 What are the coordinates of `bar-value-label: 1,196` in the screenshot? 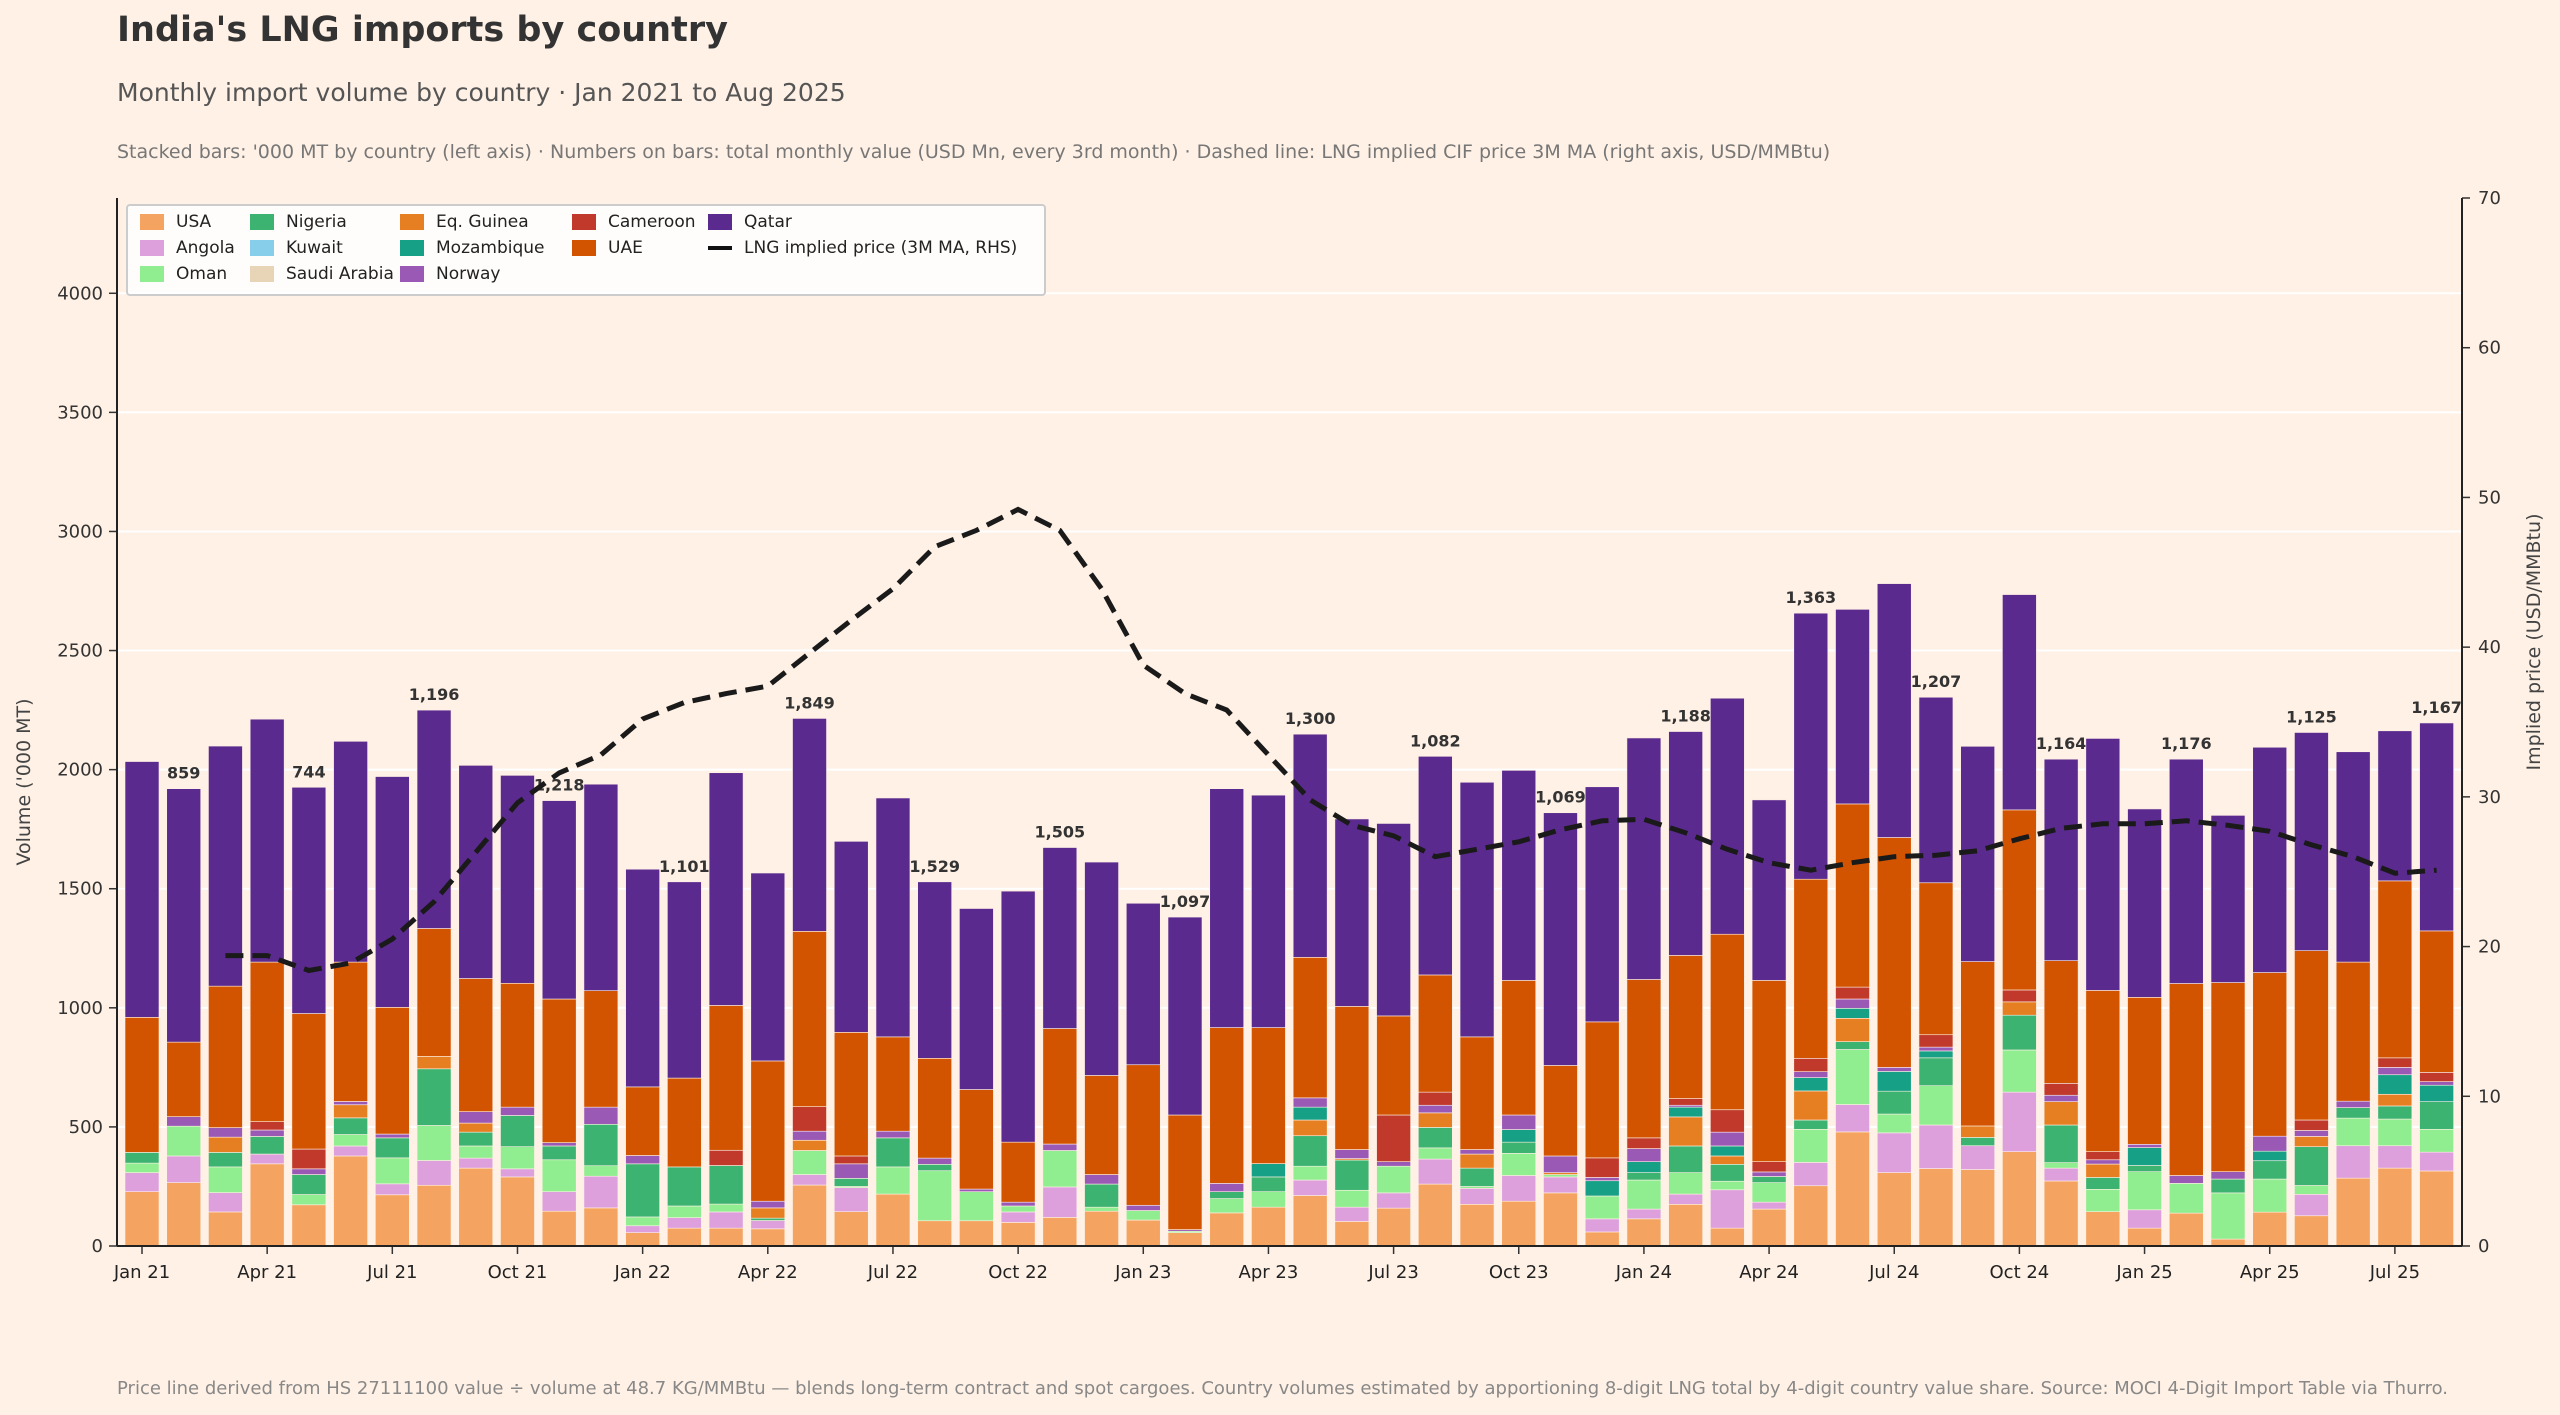 It's located at (434, 694).